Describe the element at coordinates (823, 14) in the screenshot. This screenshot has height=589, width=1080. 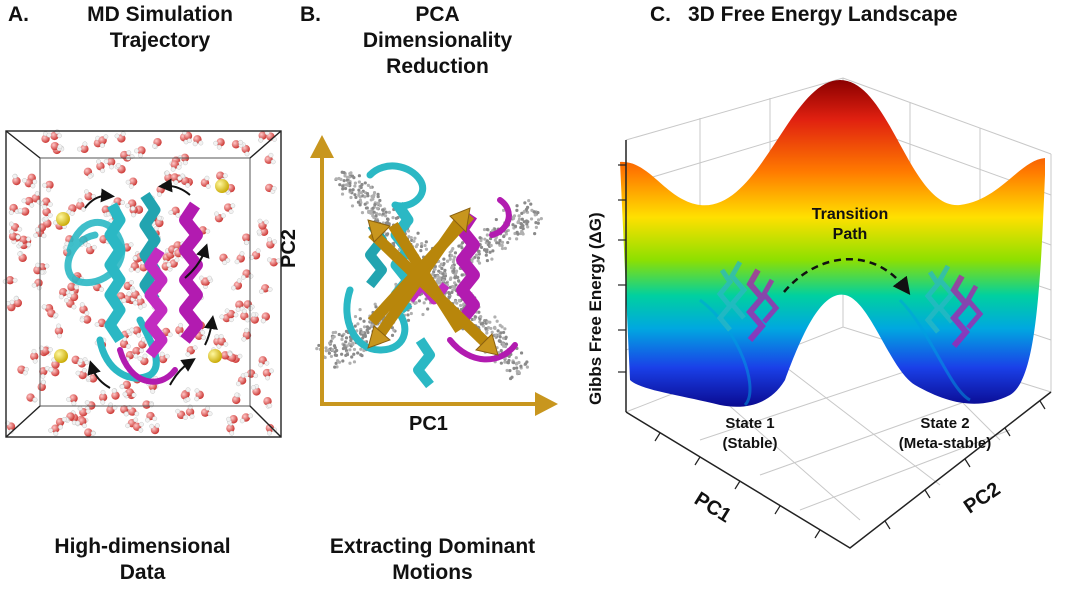
I see `panel-c-title: 3D Free Energy Landscape` at that location.